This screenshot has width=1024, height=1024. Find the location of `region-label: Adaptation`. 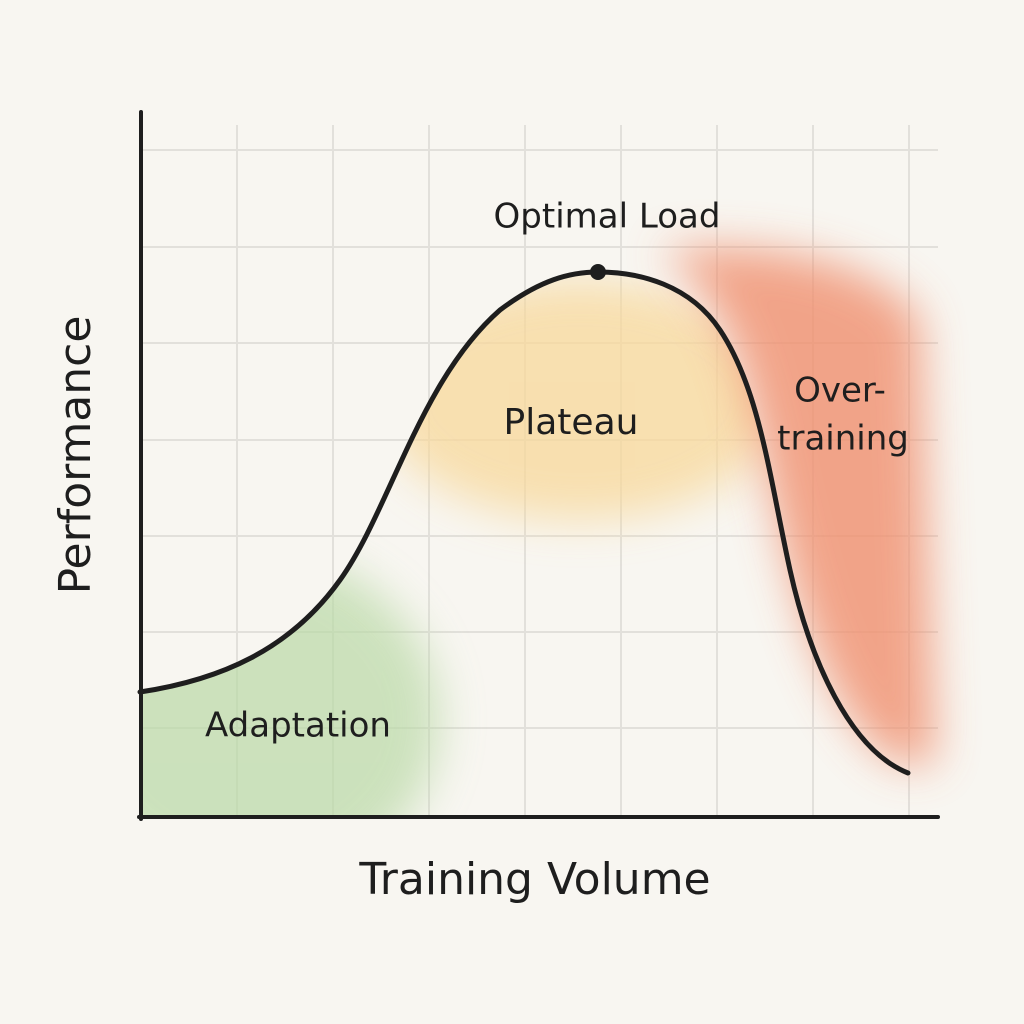

region-label: Adaptation is located at coordinates (298, 726).